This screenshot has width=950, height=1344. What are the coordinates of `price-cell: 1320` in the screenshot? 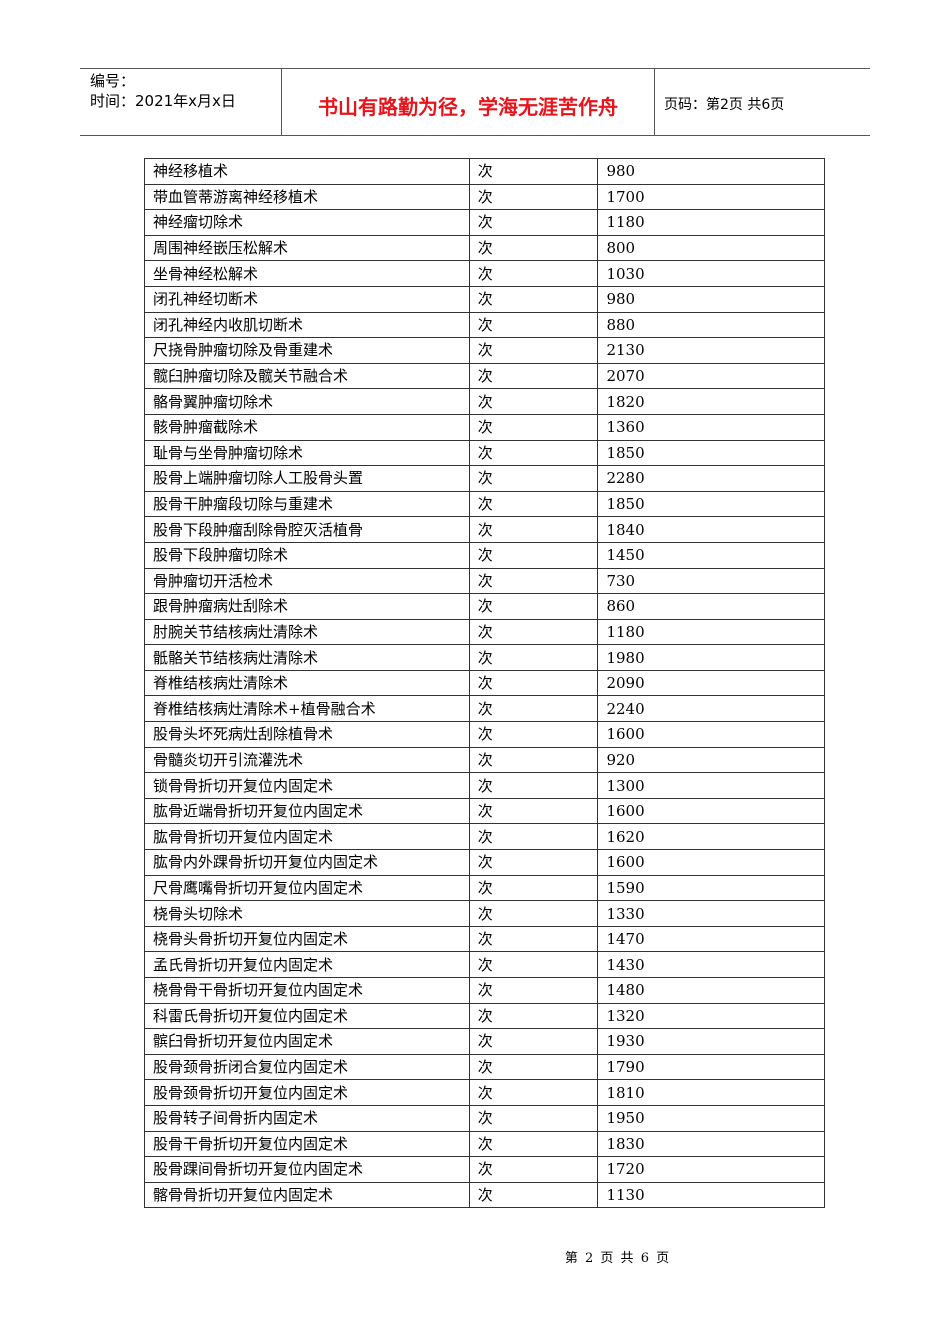 It's located at (711, 1016).